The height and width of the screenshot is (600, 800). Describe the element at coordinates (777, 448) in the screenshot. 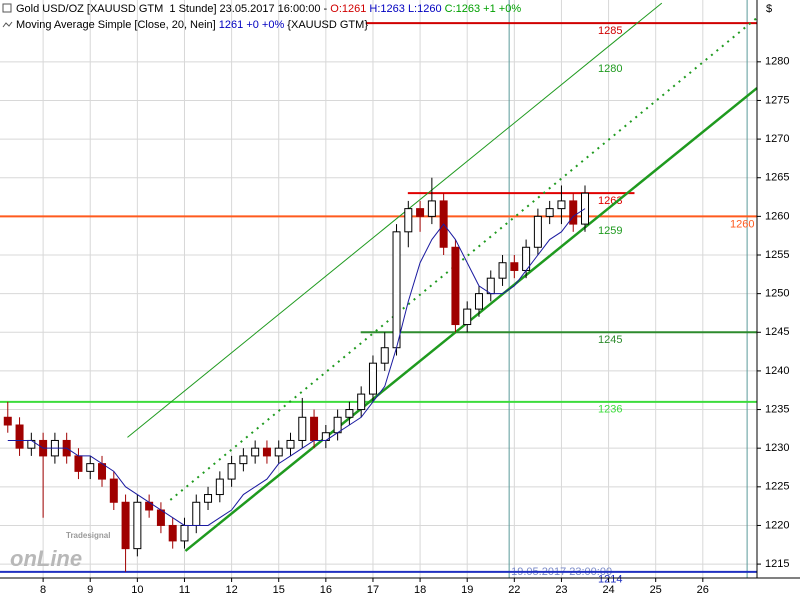

I see `y-tick-label: 1230` at that location.